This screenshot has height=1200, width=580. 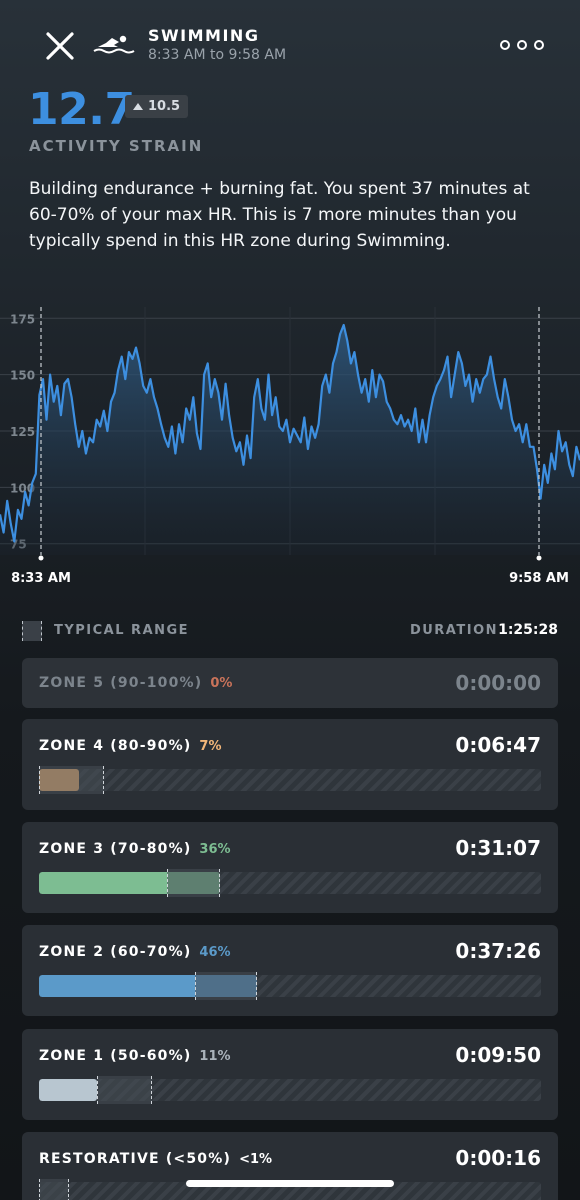 What do you see at coordinates (290, 40) in the screenshot?
I see `activity-header: SWIMMING 8:33 AM to 9:58 AM` at bounding box center [290, 40].